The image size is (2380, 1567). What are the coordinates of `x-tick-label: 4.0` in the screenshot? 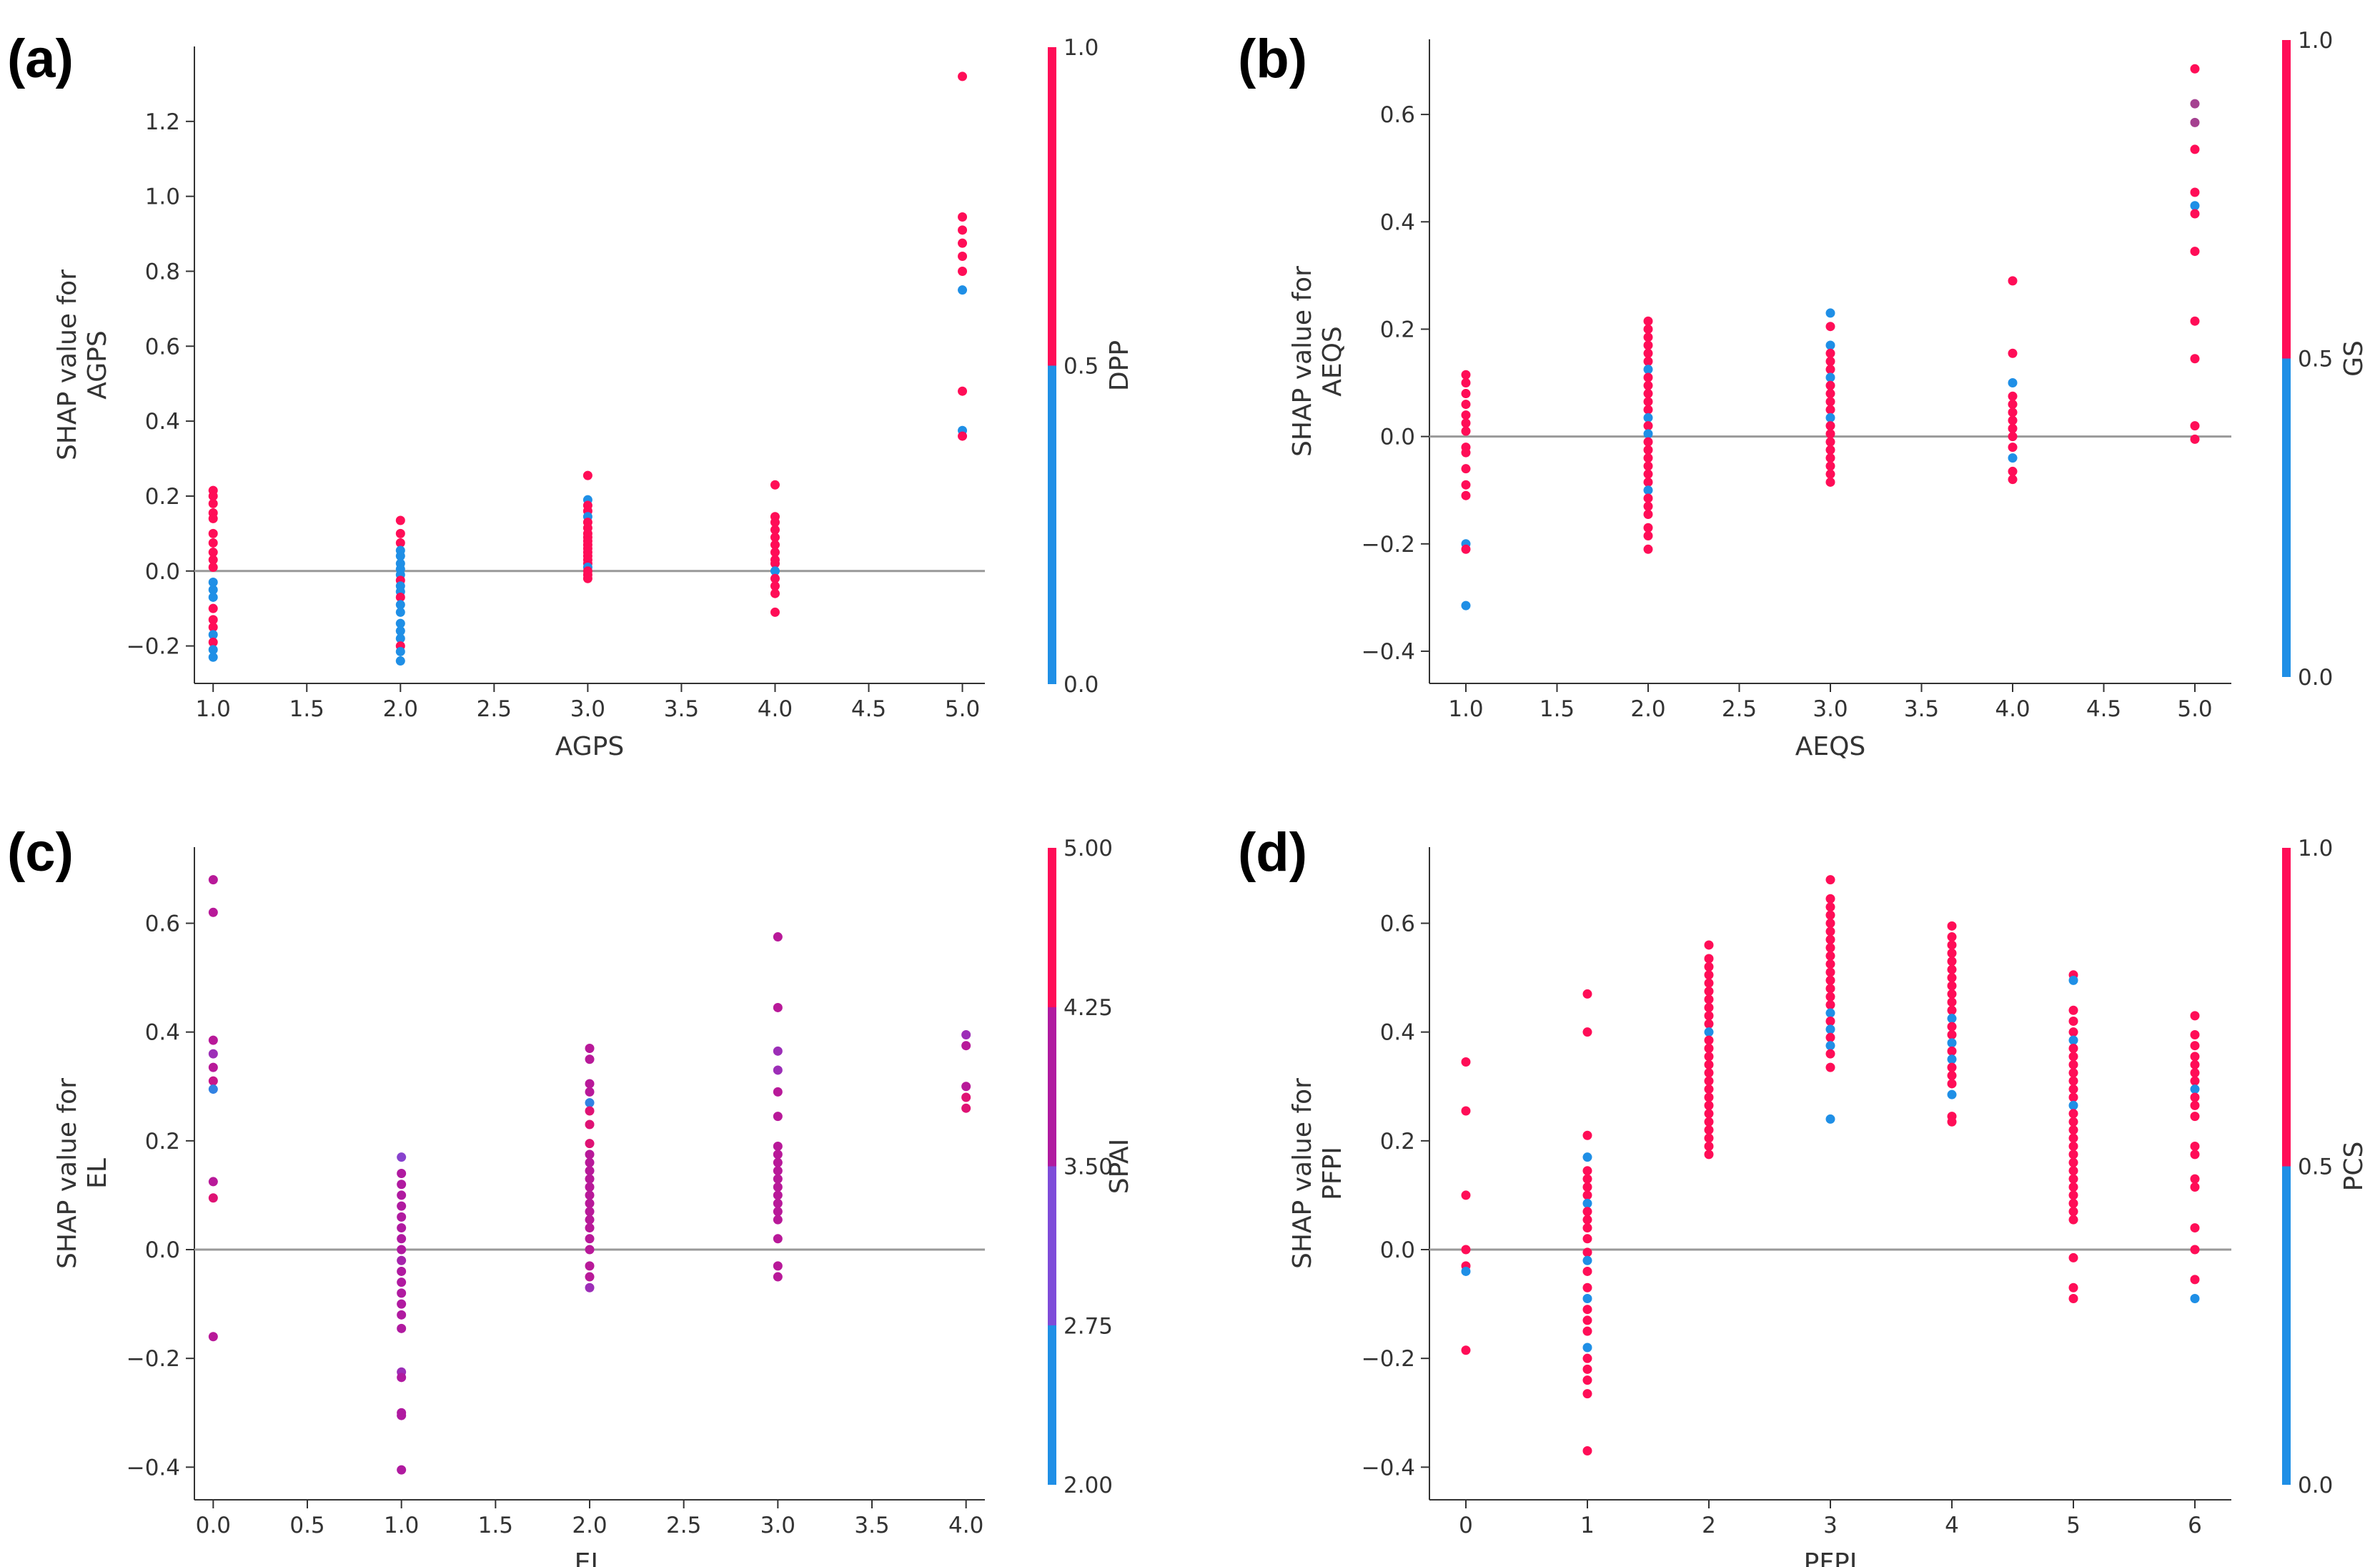 It's located at (965, 1525).